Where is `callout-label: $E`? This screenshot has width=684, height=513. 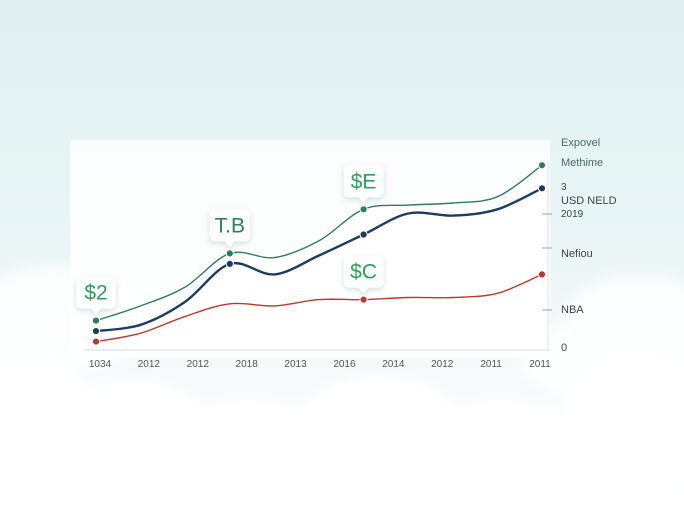
callout-label: $E is located at coordinates (364, 181).